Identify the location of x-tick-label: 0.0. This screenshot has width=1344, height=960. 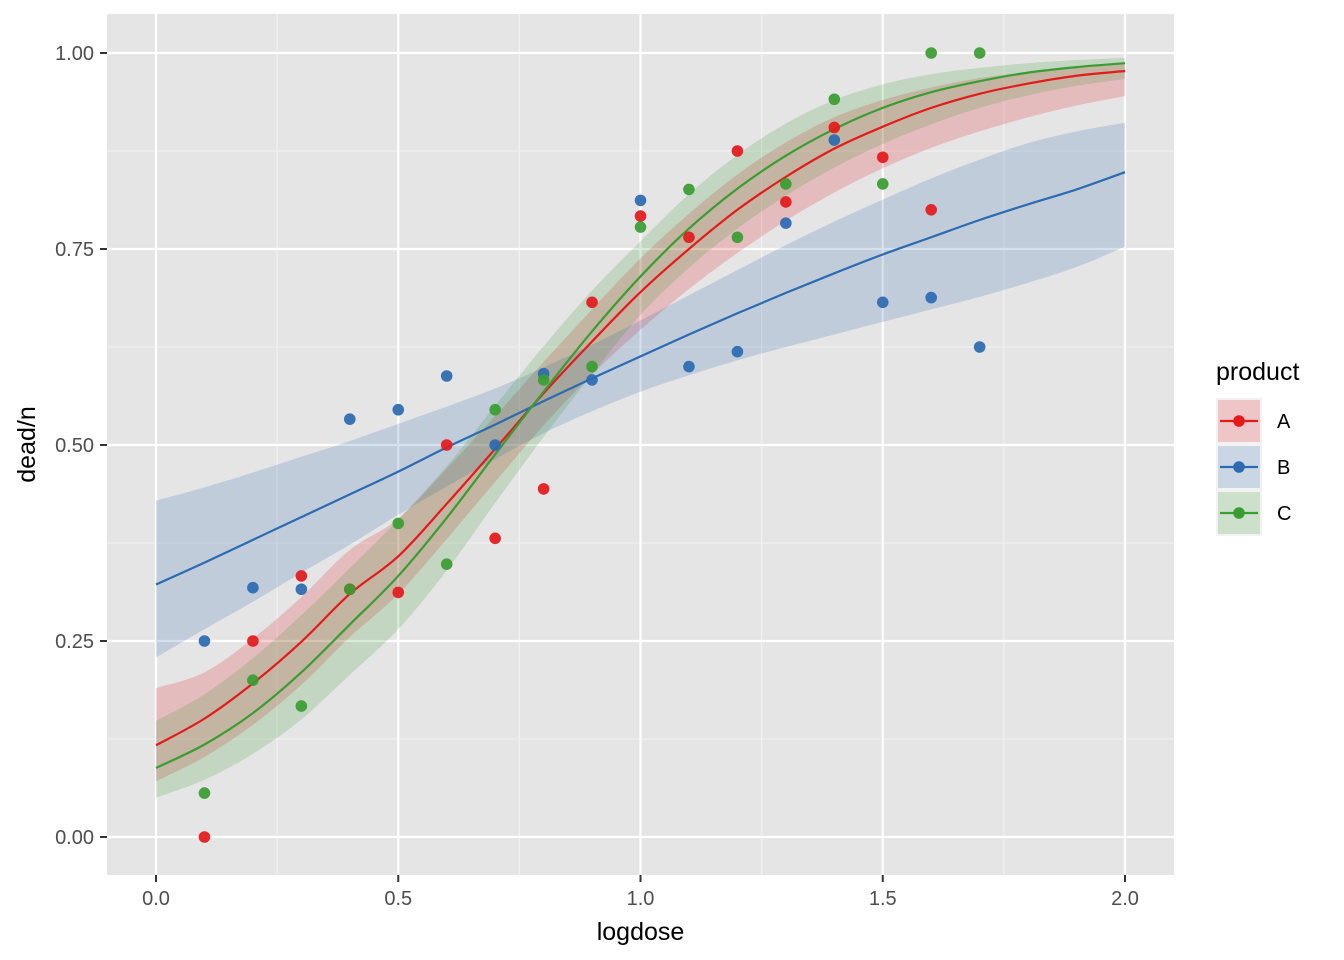
(156, 899).